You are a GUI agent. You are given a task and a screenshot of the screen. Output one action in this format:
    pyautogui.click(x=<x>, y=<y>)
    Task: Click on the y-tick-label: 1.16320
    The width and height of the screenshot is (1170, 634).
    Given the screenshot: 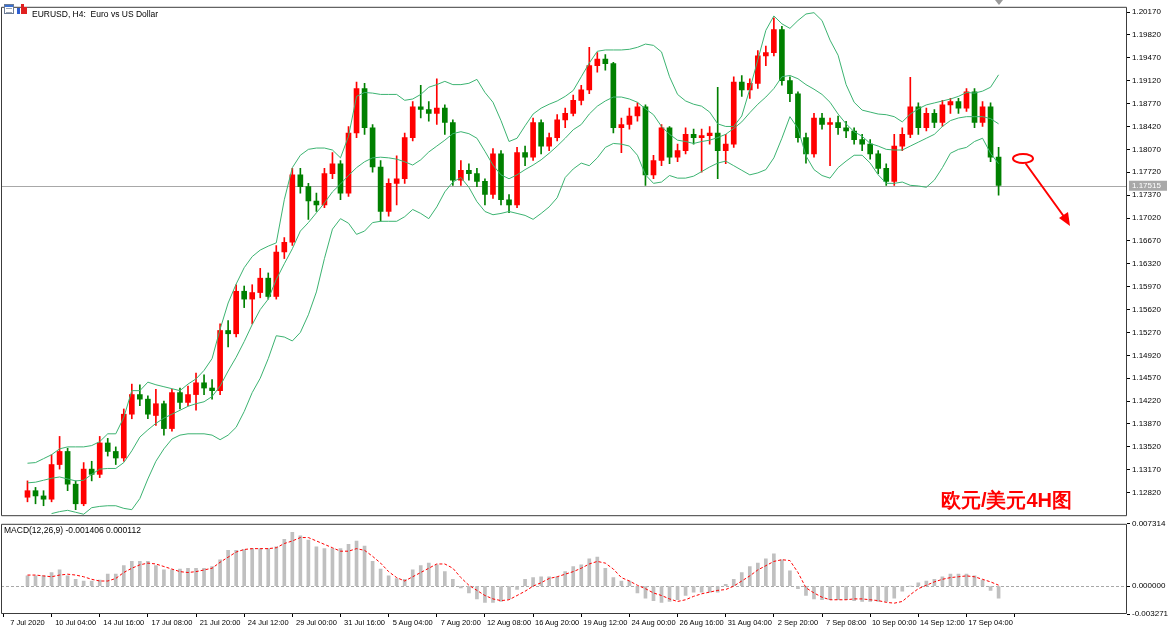 What is the action you would take?
    pyautogui.click(x=1147, y=263)
    